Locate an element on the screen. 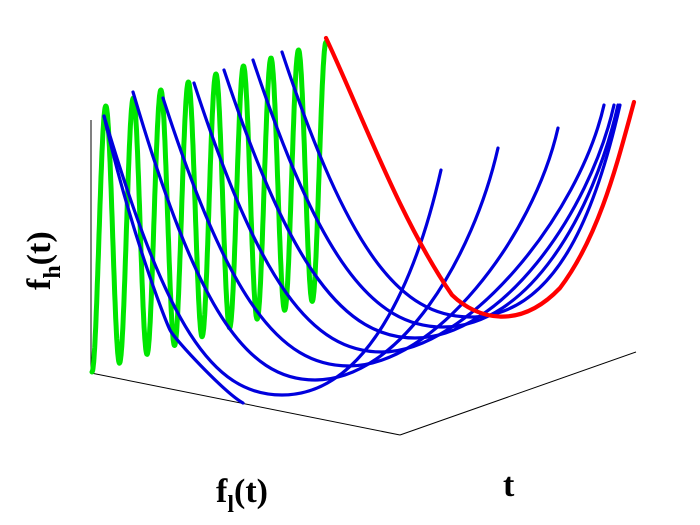 The height and width of the screenshot is (525, 700). vertical-axis-label: fh(t) is located at coordinates (43, 260).